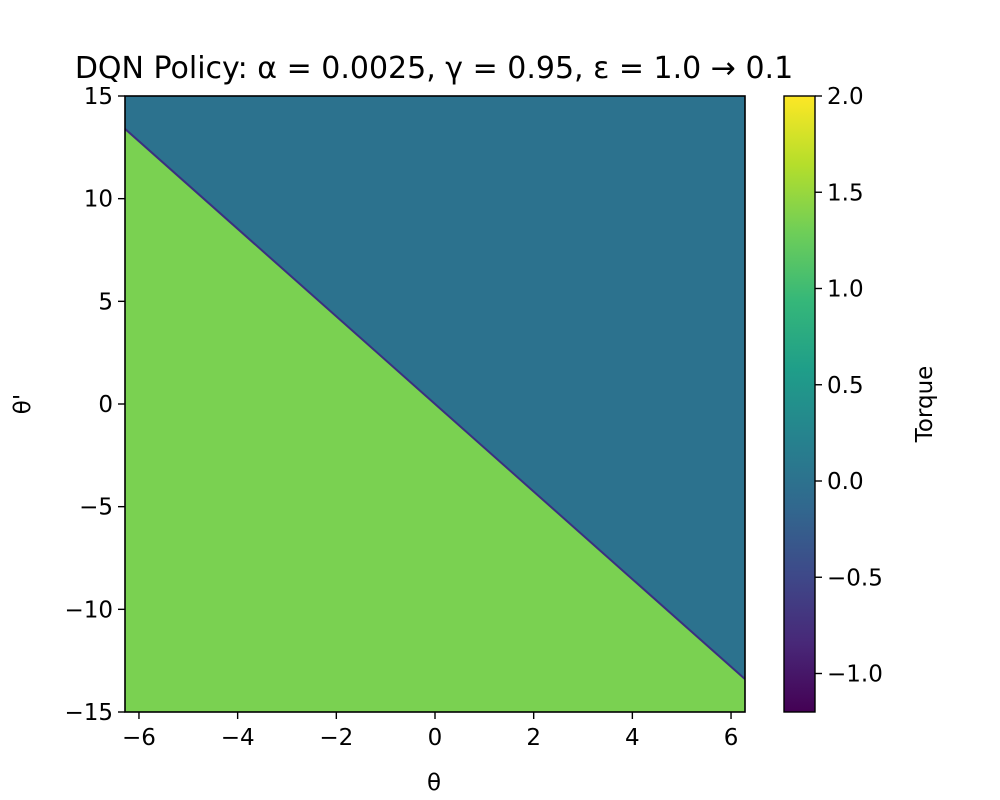 The image size is (1000, 800). I want to click on y-tick-label: −5, so click(96, 508).